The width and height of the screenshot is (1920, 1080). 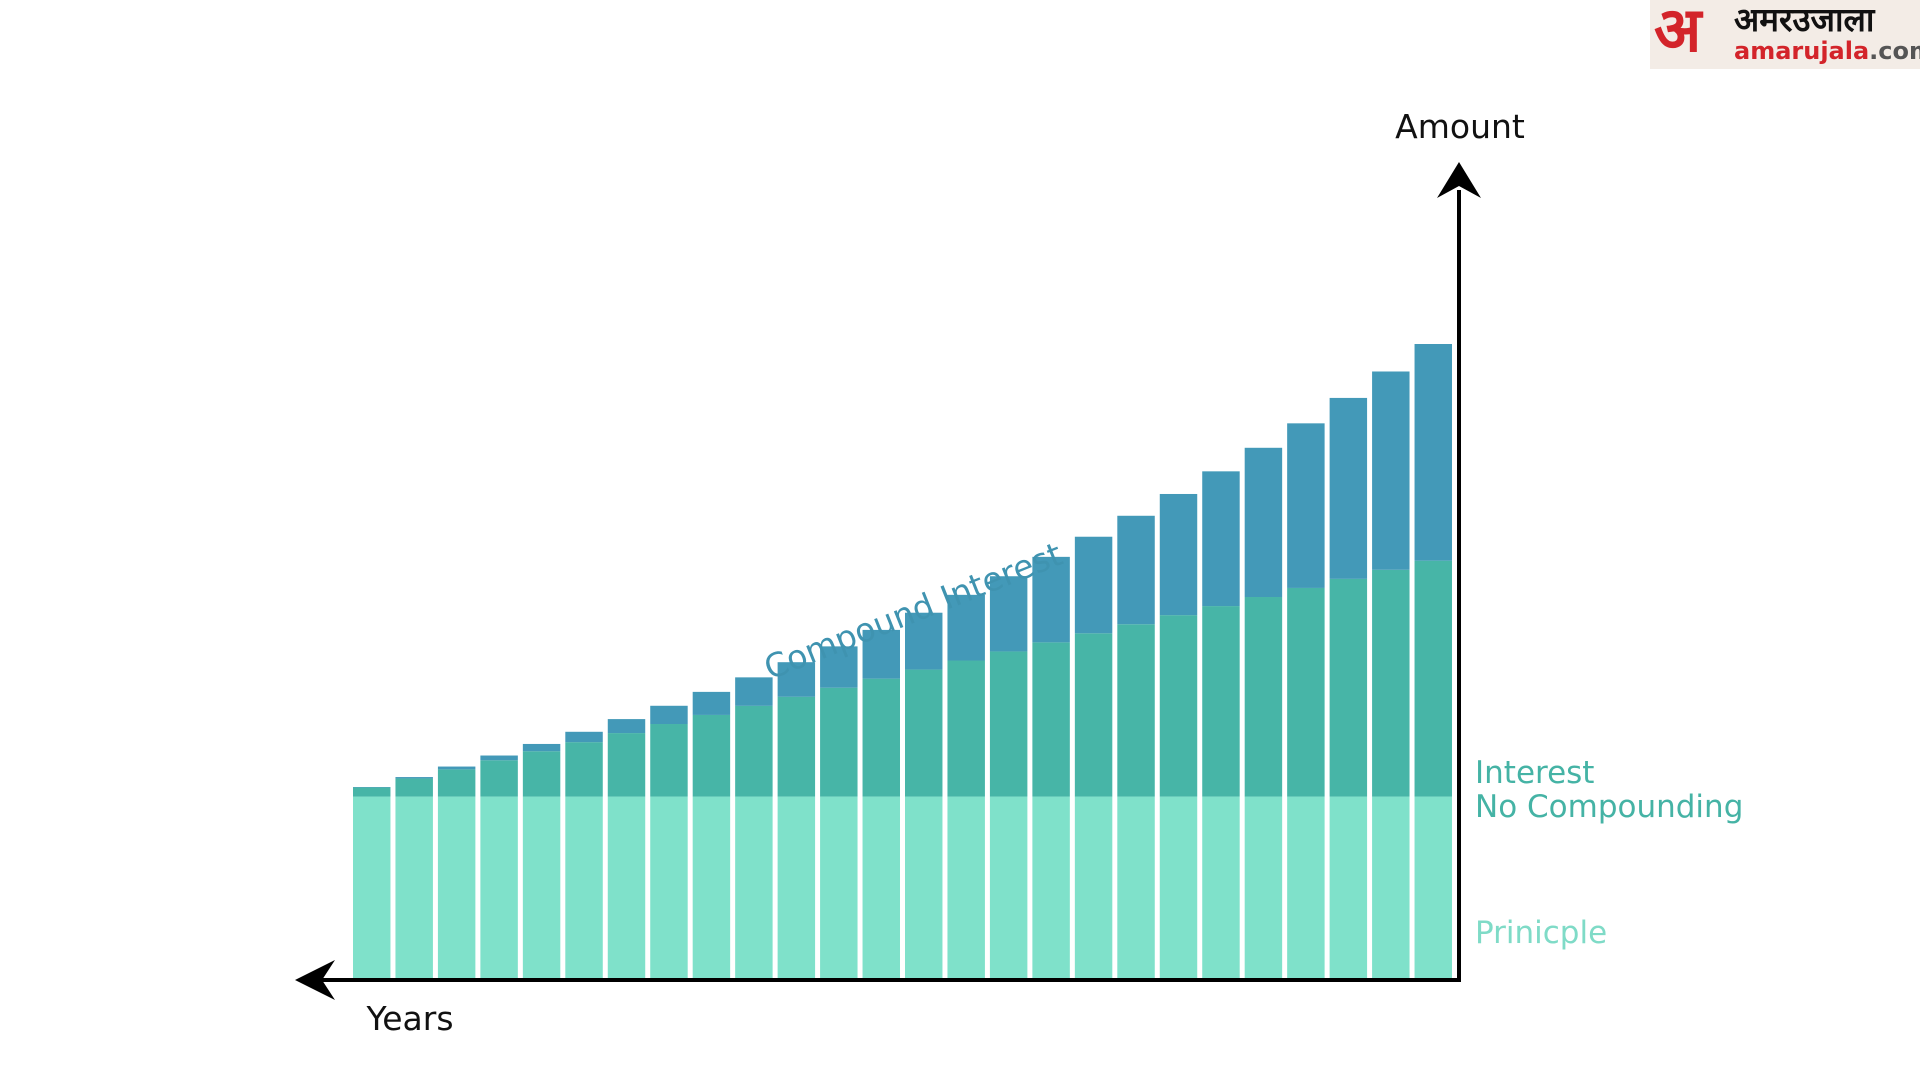 I want to click on y-axis-arrowhead, so click(x=1459, y=180).